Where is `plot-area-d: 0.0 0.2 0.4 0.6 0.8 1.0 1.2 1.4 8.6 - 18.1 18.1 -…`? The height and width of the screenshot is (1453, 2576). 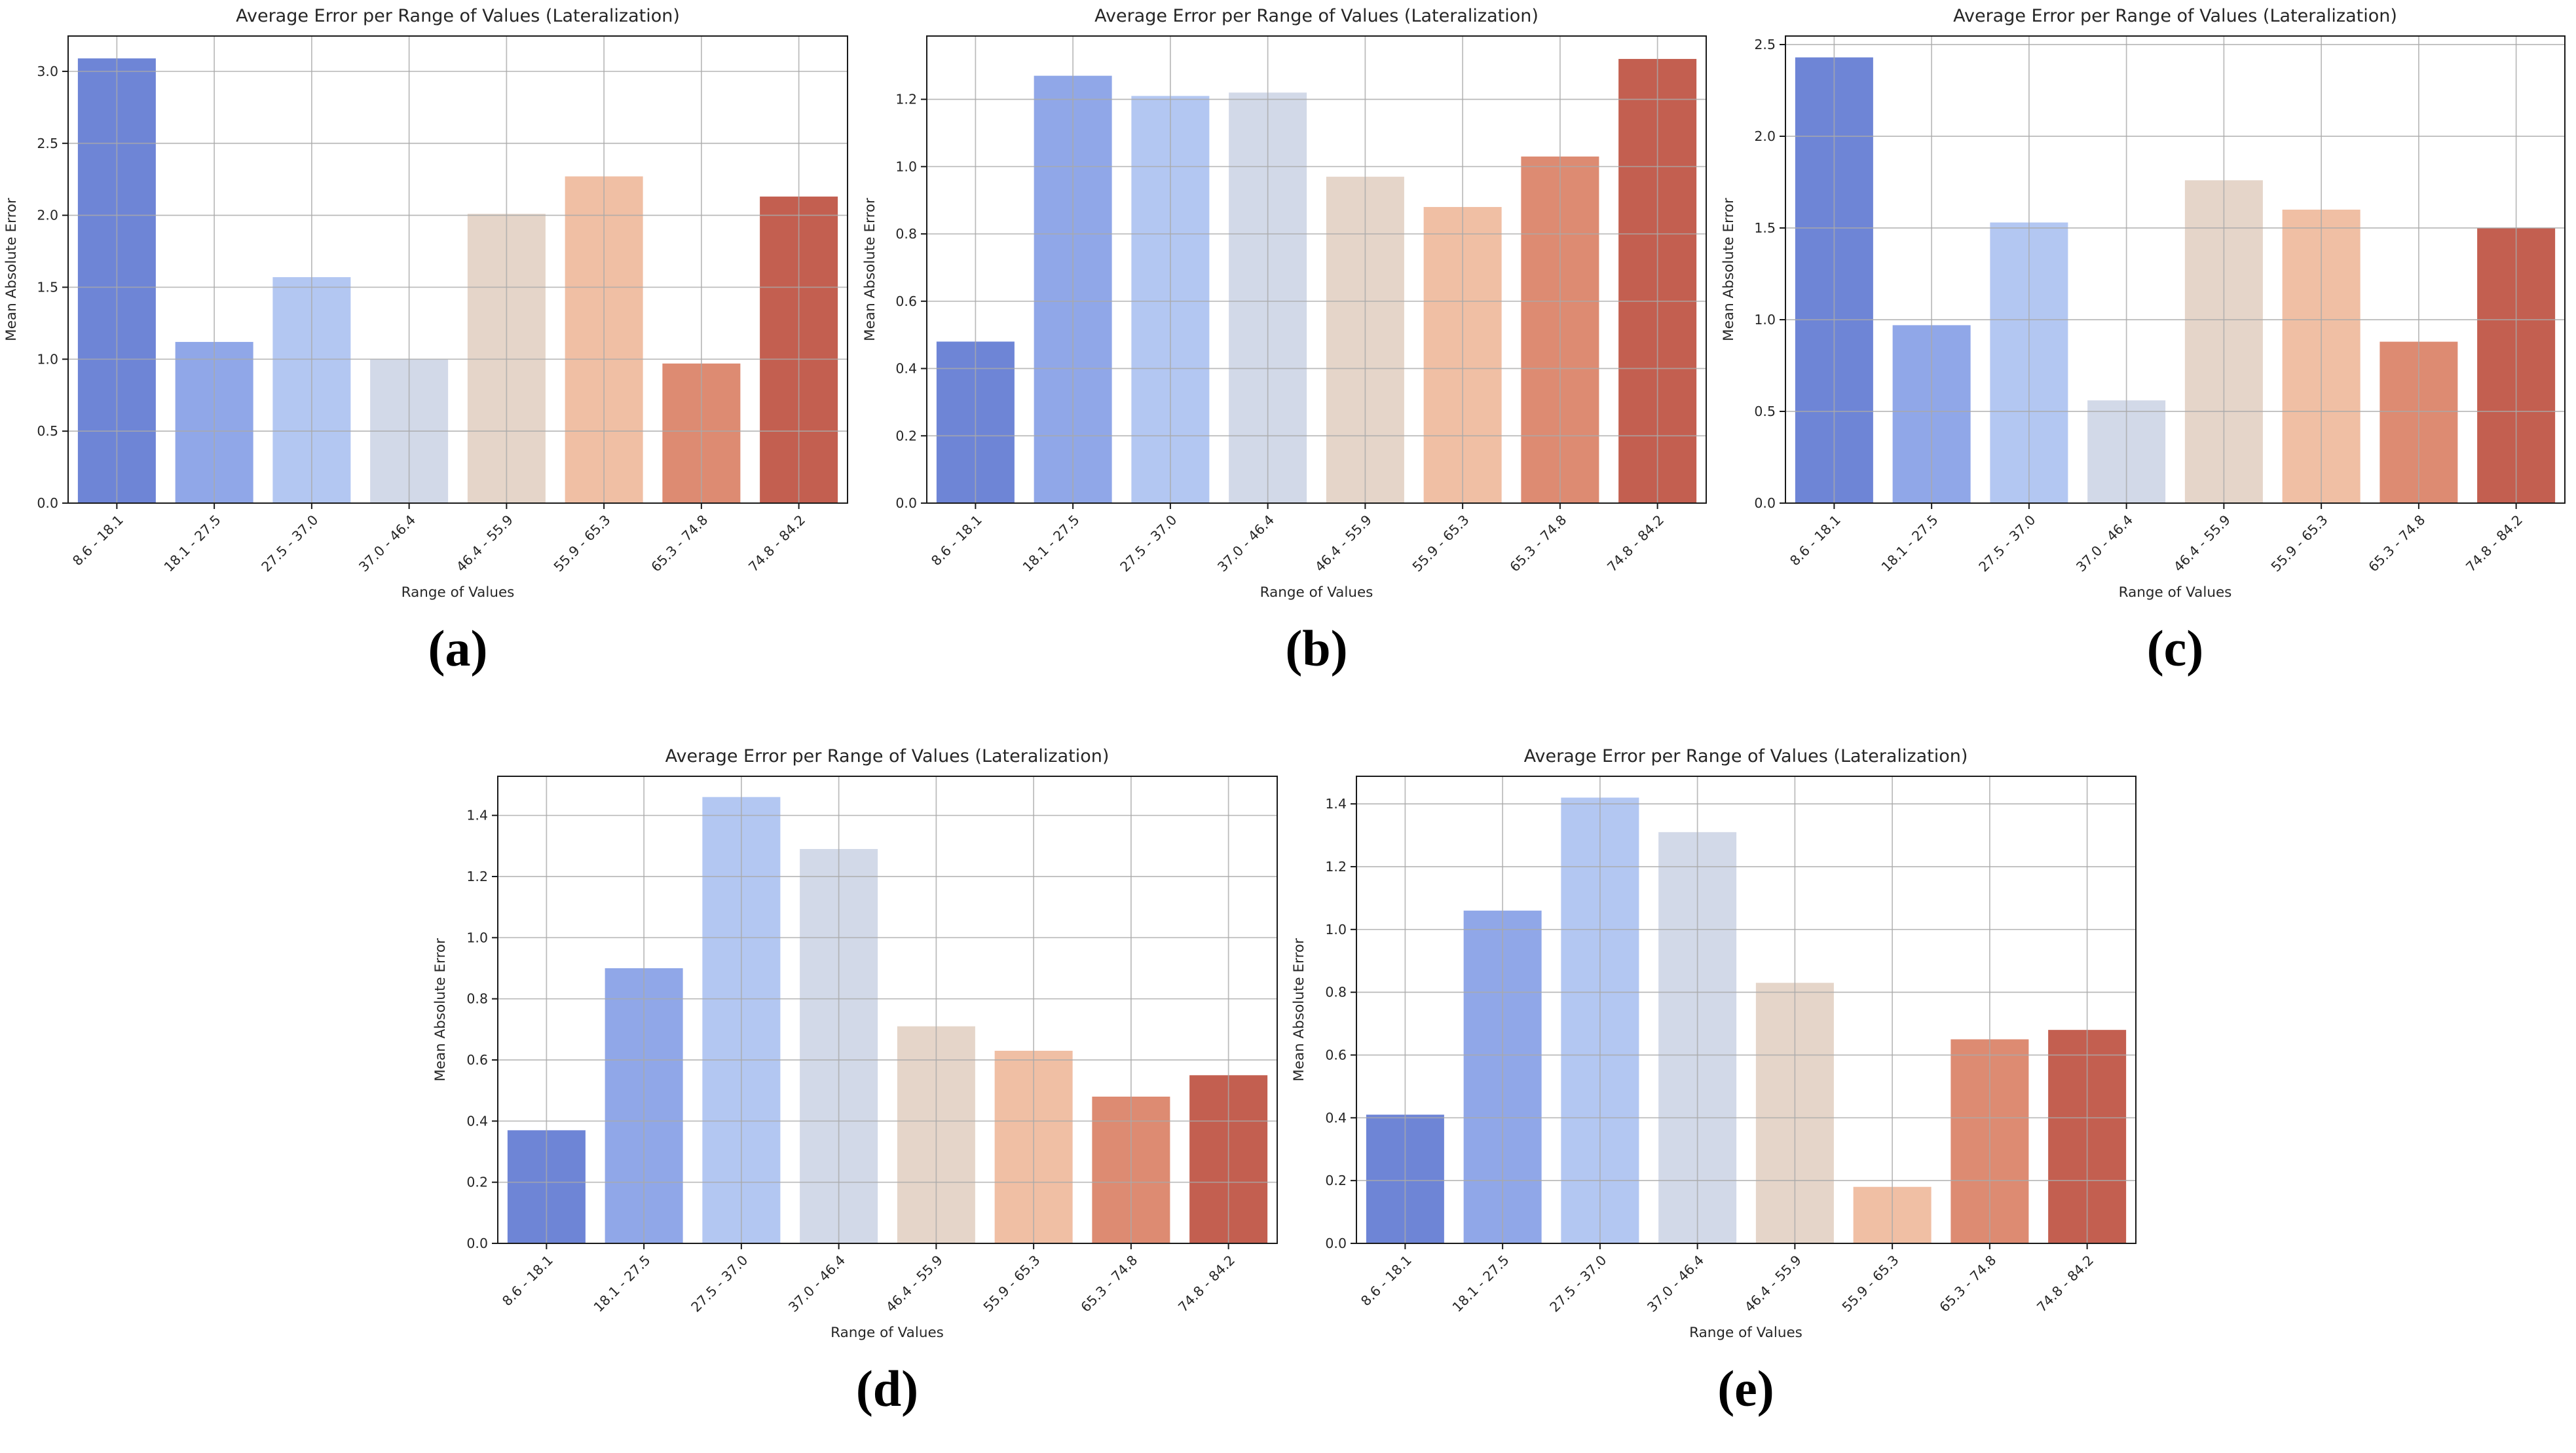
plot-area-d: 0.0 0.2 0.4 0.6 0.8 1.0 1.2 1.4 8.6 - 18.1 18.1 -… is located at coordinates (872, 1045).